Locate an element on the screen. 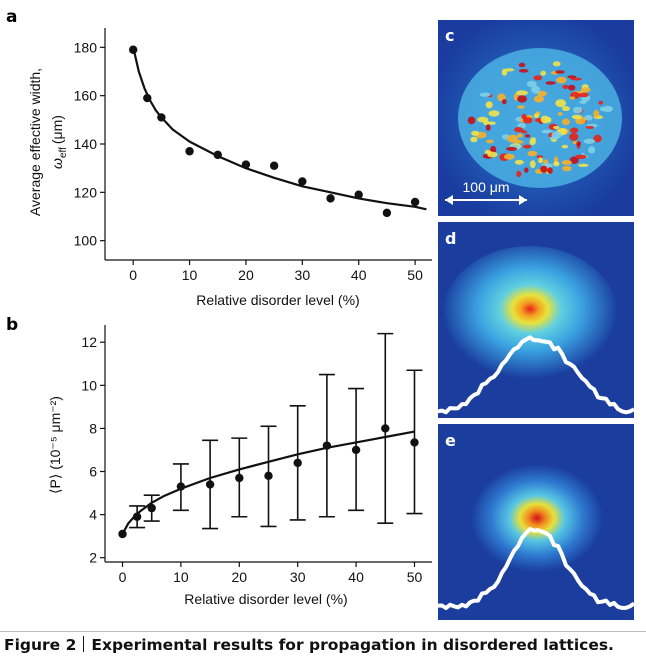  panel-b-y-tick-label: 8 is located at coordinates (93, 428).